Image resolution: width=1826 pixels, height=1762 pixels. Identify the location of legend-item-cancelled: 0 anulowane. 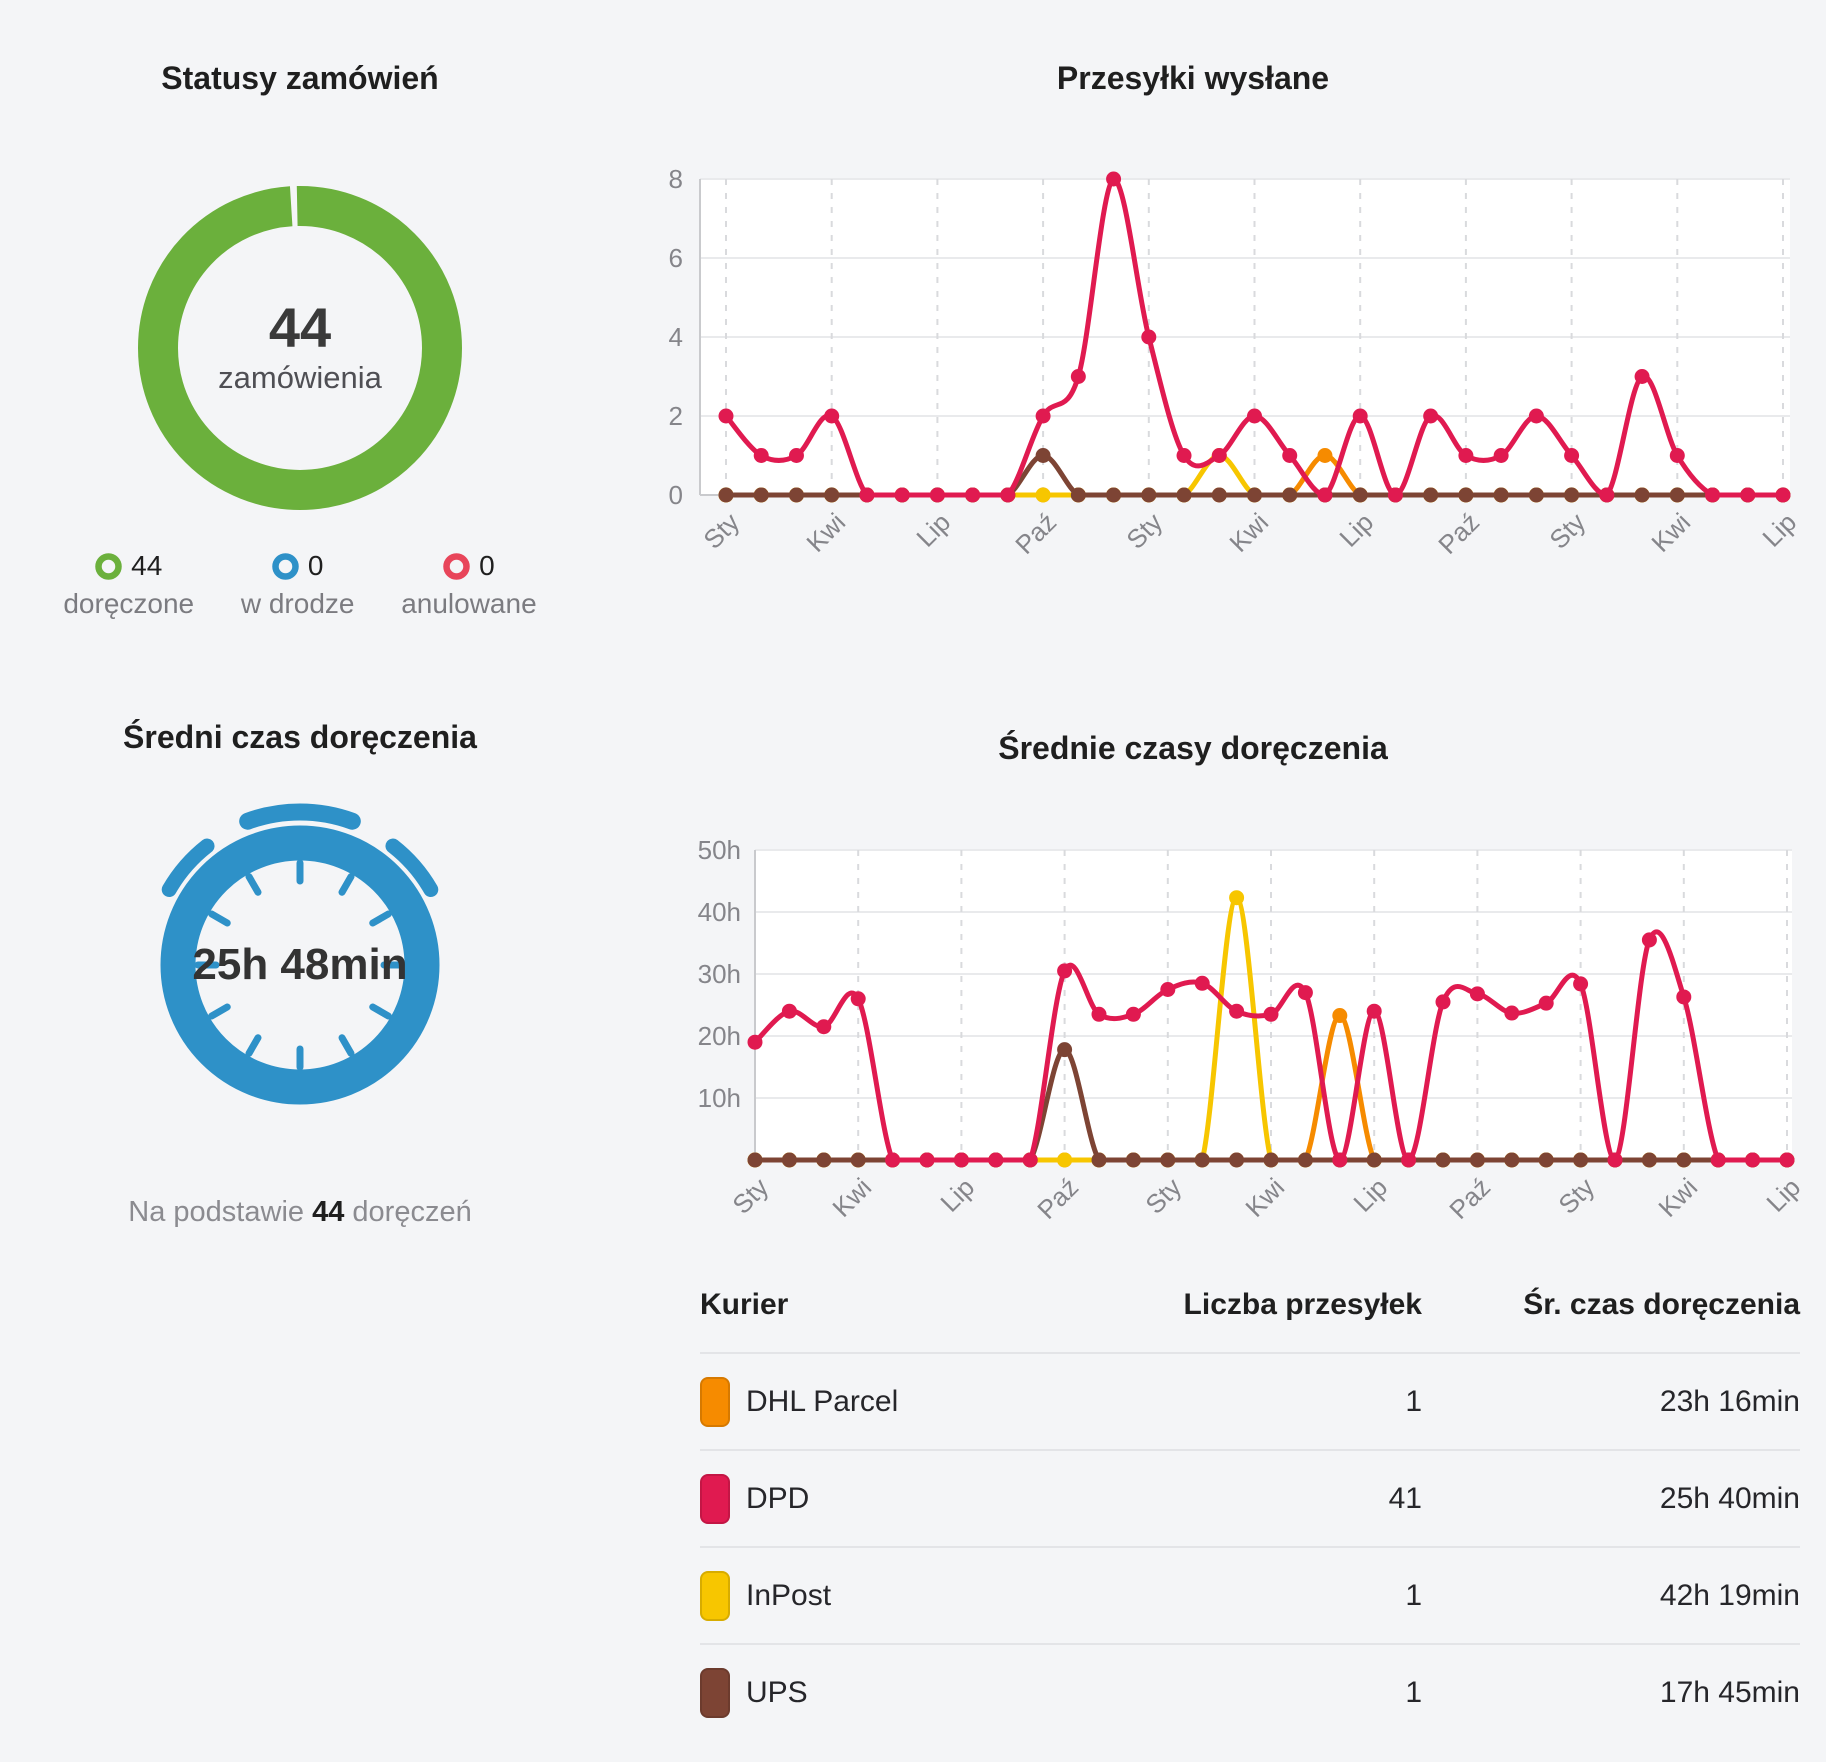
(468, 585).